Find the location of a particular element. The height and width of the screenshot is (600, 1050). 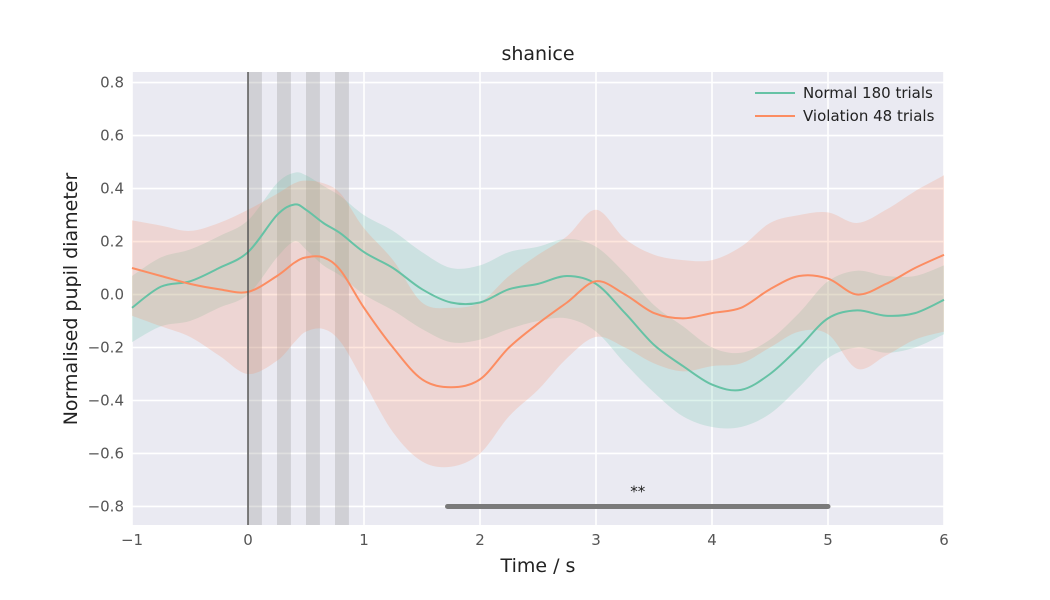

y-tick-label: 0.6 is located at coordinates (112, 136).